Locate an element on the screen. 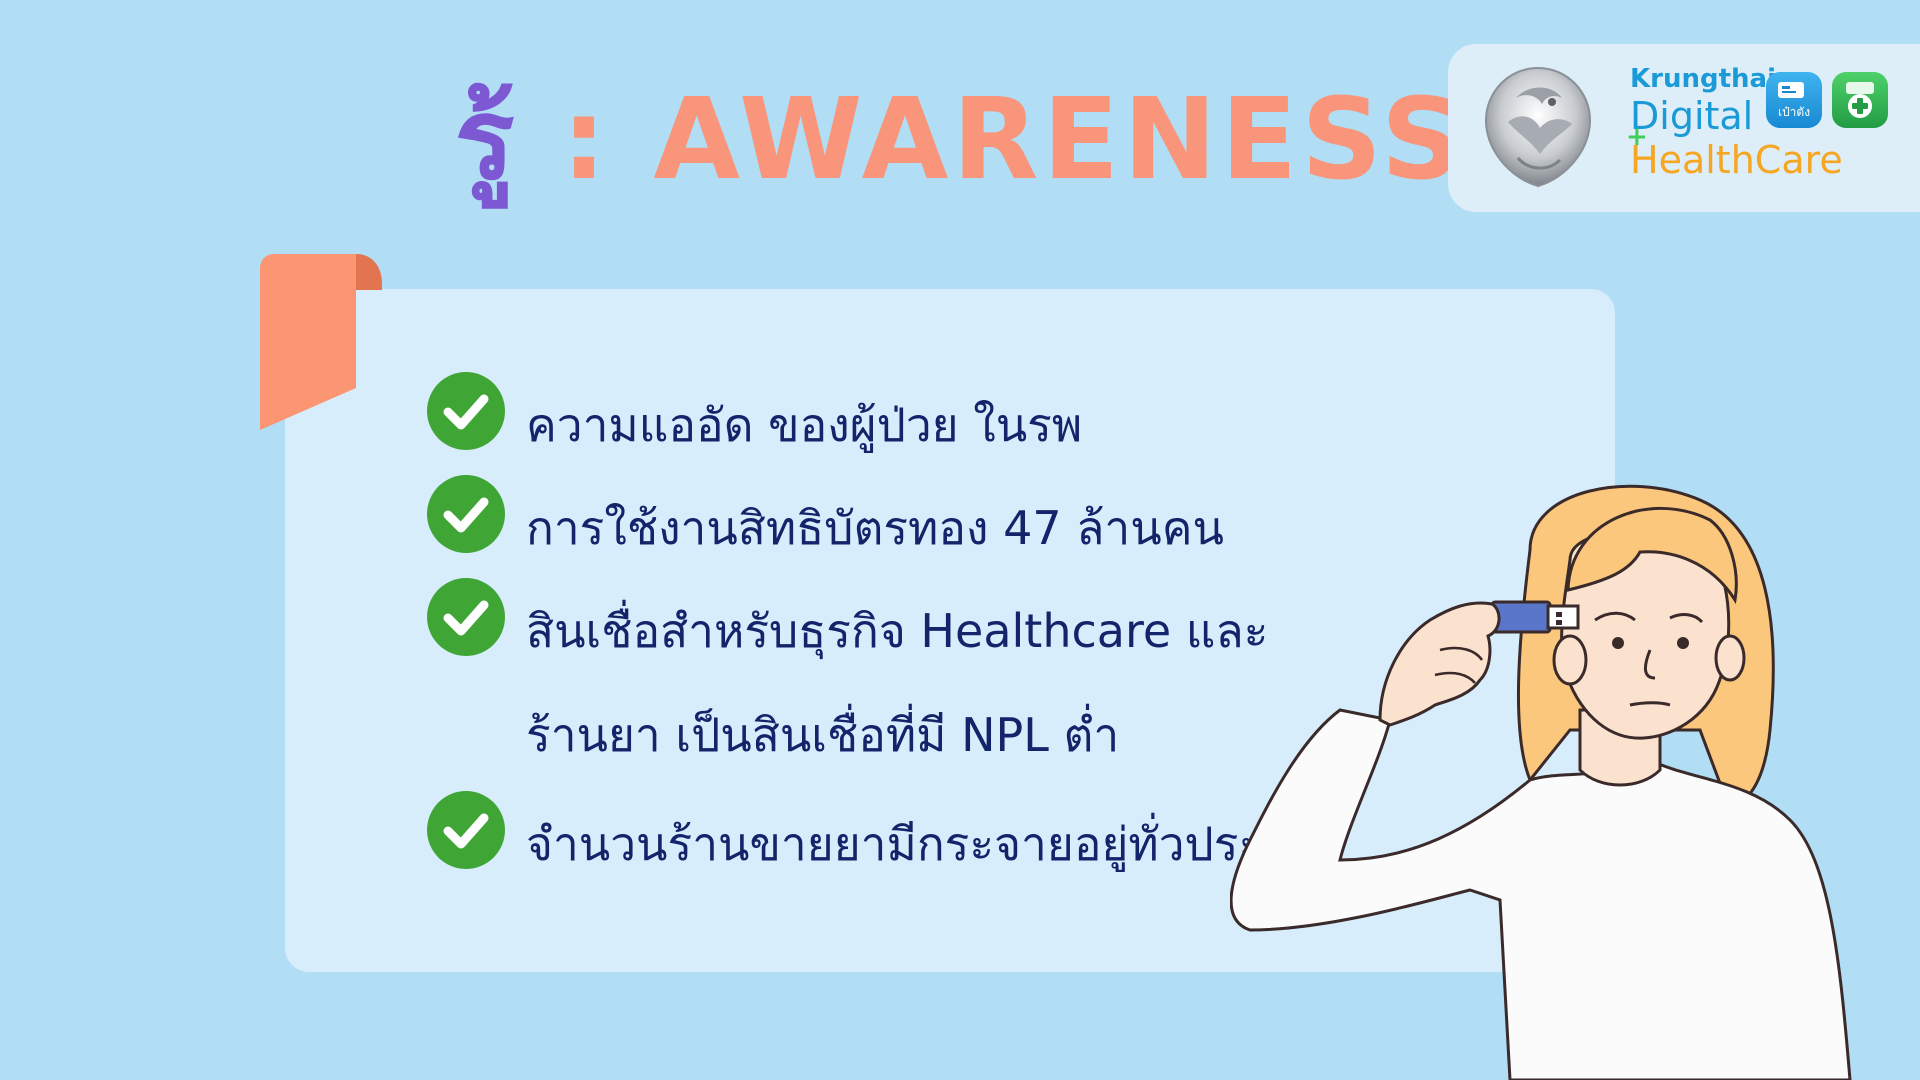  logo-healthcare: HealthCare is located at coordinates (1736, 160).